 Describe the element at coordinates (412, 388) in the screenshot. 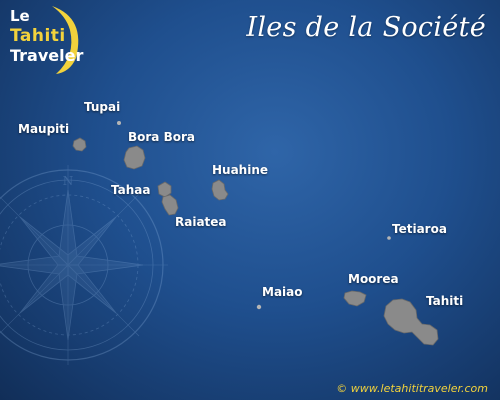

I see `copyright-link: © www.letahititraveler.com` at that location.